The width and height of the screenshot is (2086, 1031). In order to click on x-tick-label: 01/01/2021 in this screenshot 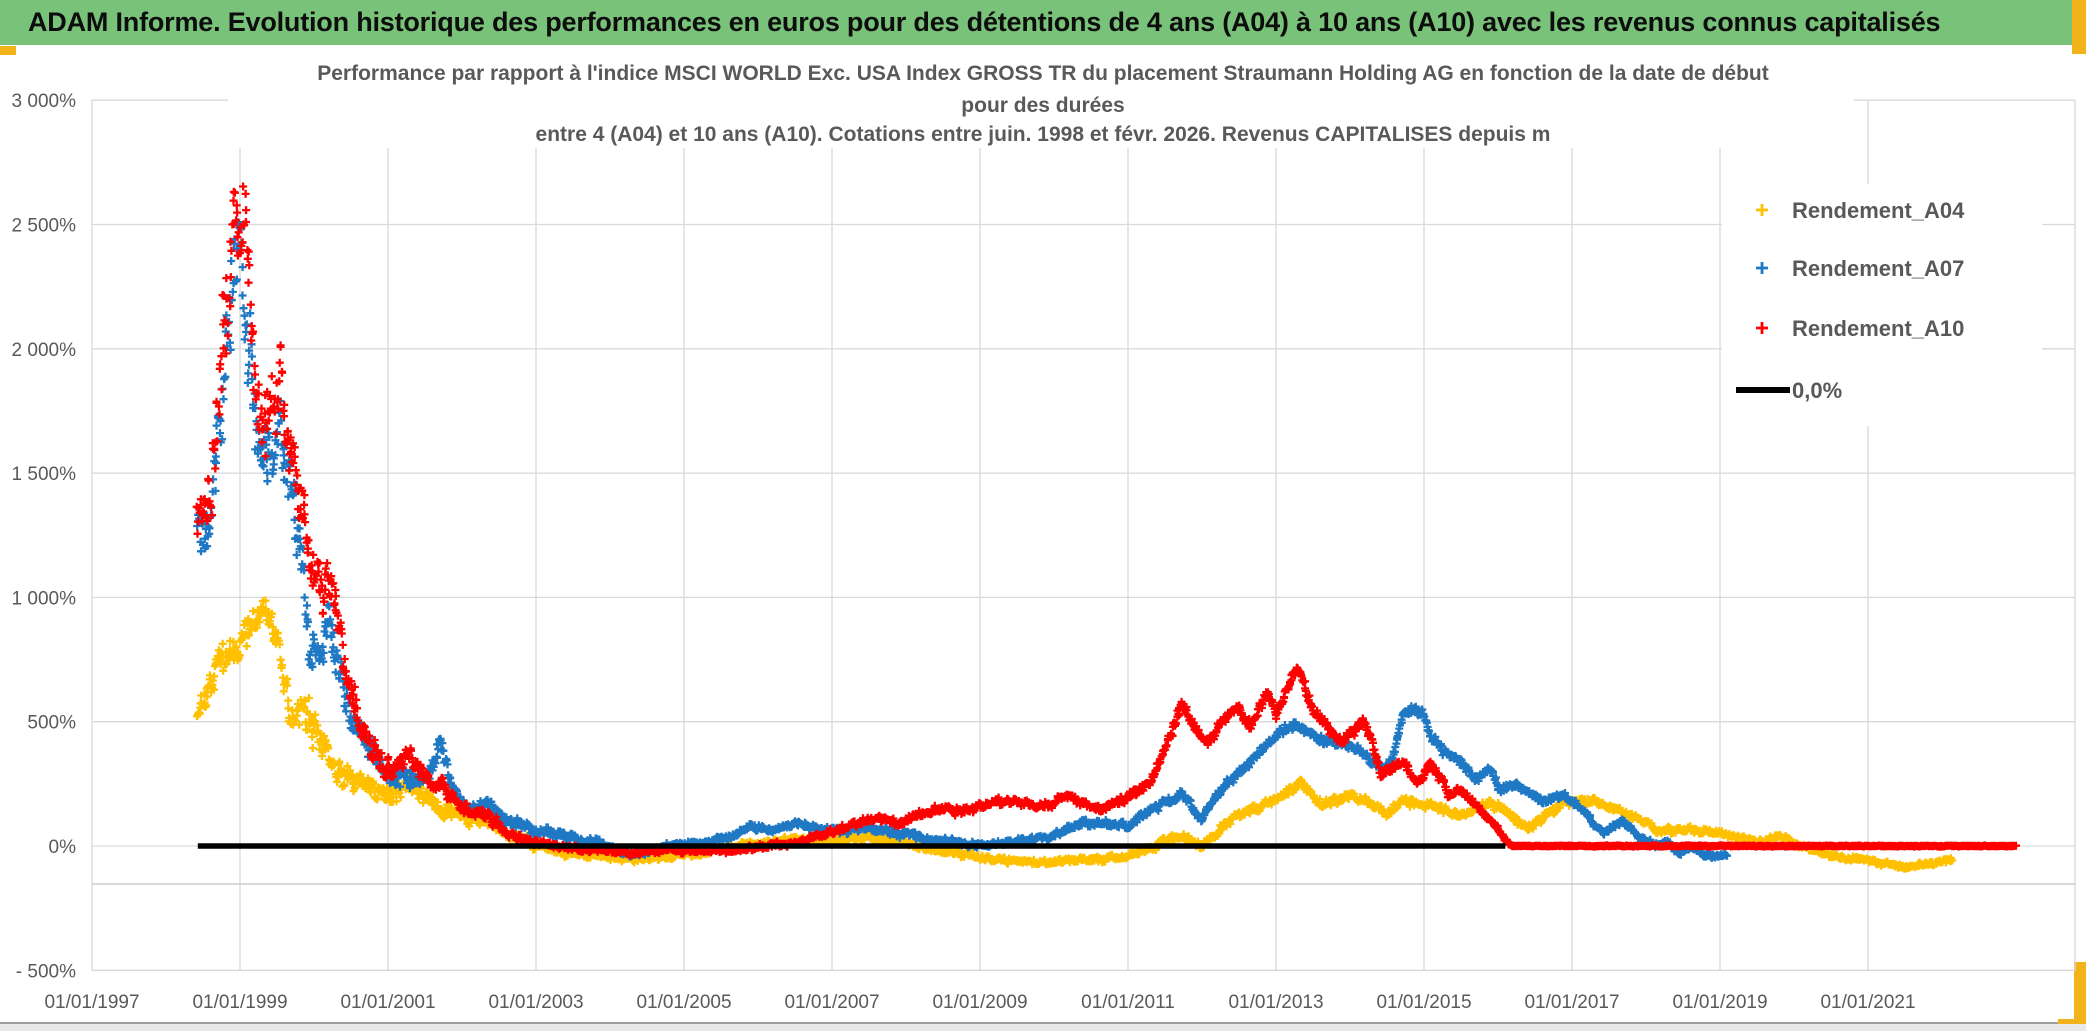, I will do `click(1867, 1002)`.